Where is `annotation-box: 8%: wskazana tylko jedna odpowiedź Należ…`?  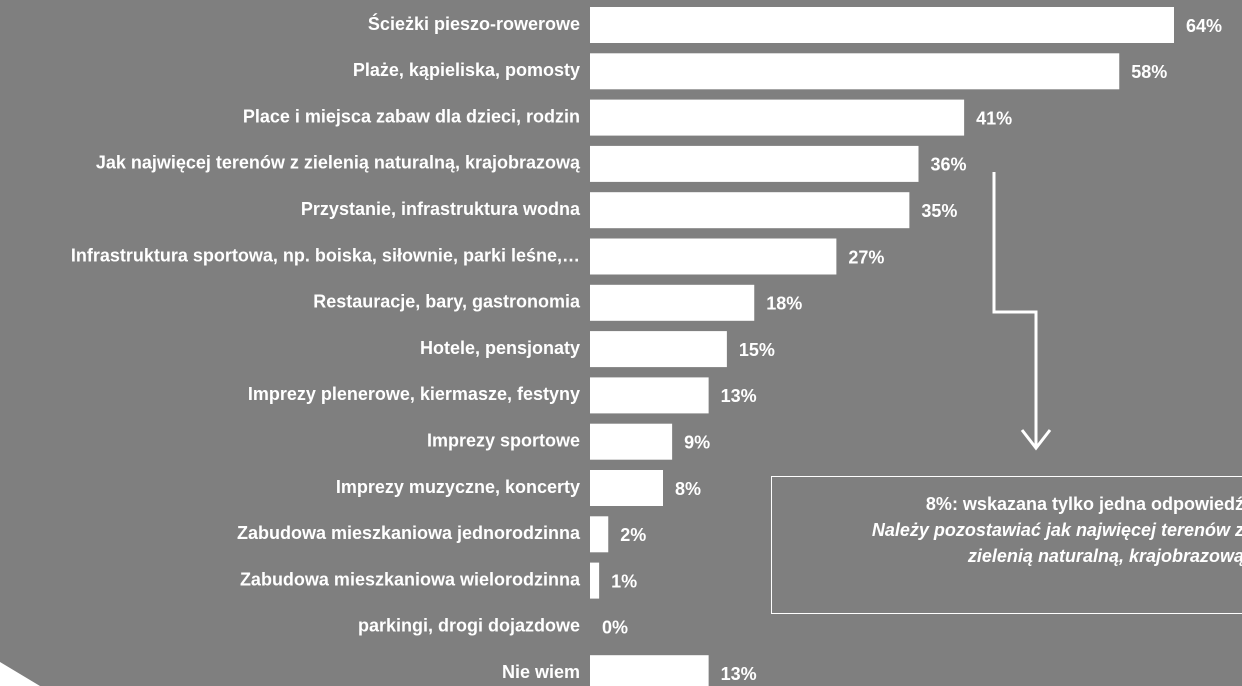
annotation-box: 8%: wskazana tylko jedna odpowiedź Należ… is located at coordinates (1006, 545).